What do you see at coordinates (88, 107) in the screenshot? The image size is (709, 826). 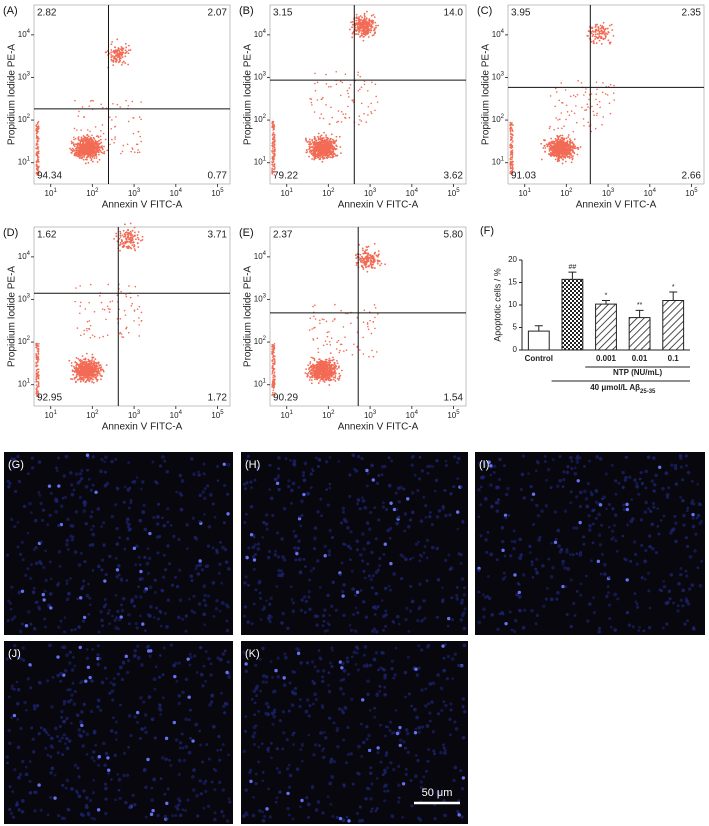 I see `events` at bounding box center [88, 107].